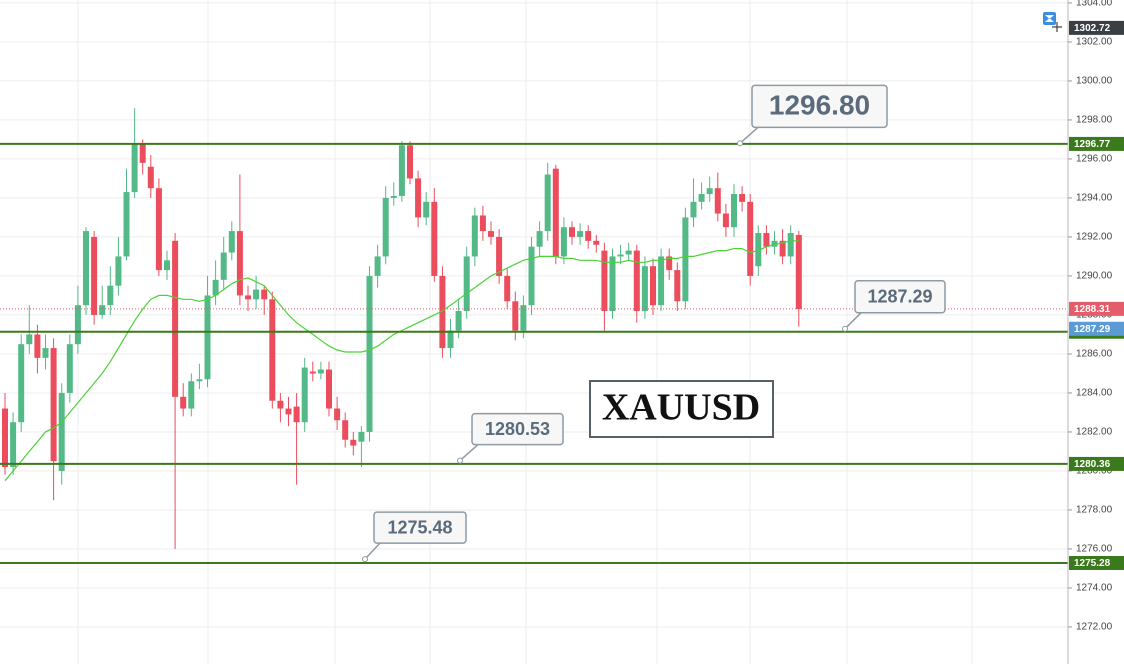 The image size is (1124, 664). Describe the element at coordinates (1094, 276) in the screenshot. I see `y-tick-label: 1290.00` at that location.